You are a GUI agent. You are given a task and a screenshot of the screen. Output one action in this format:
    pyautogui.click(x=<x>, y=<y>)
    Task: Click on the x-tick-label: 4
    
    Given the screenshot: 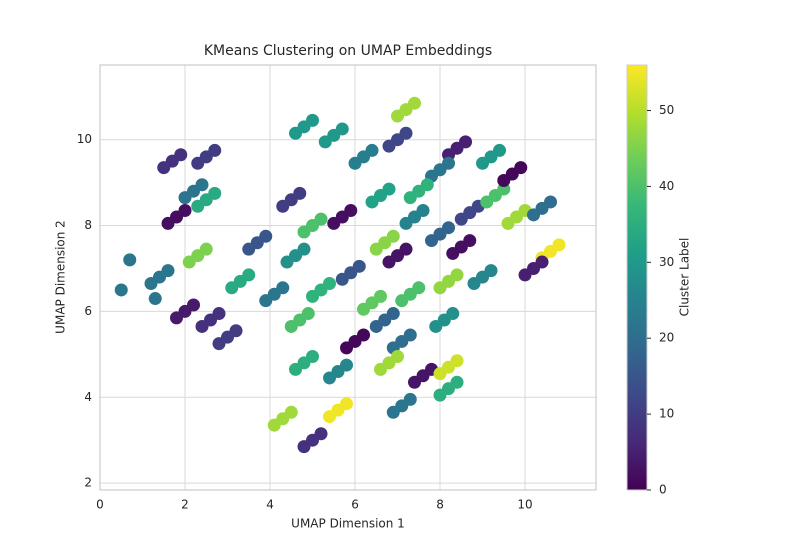 What is the action you would take?
    pyautogui.click(x=270, y=505)
    